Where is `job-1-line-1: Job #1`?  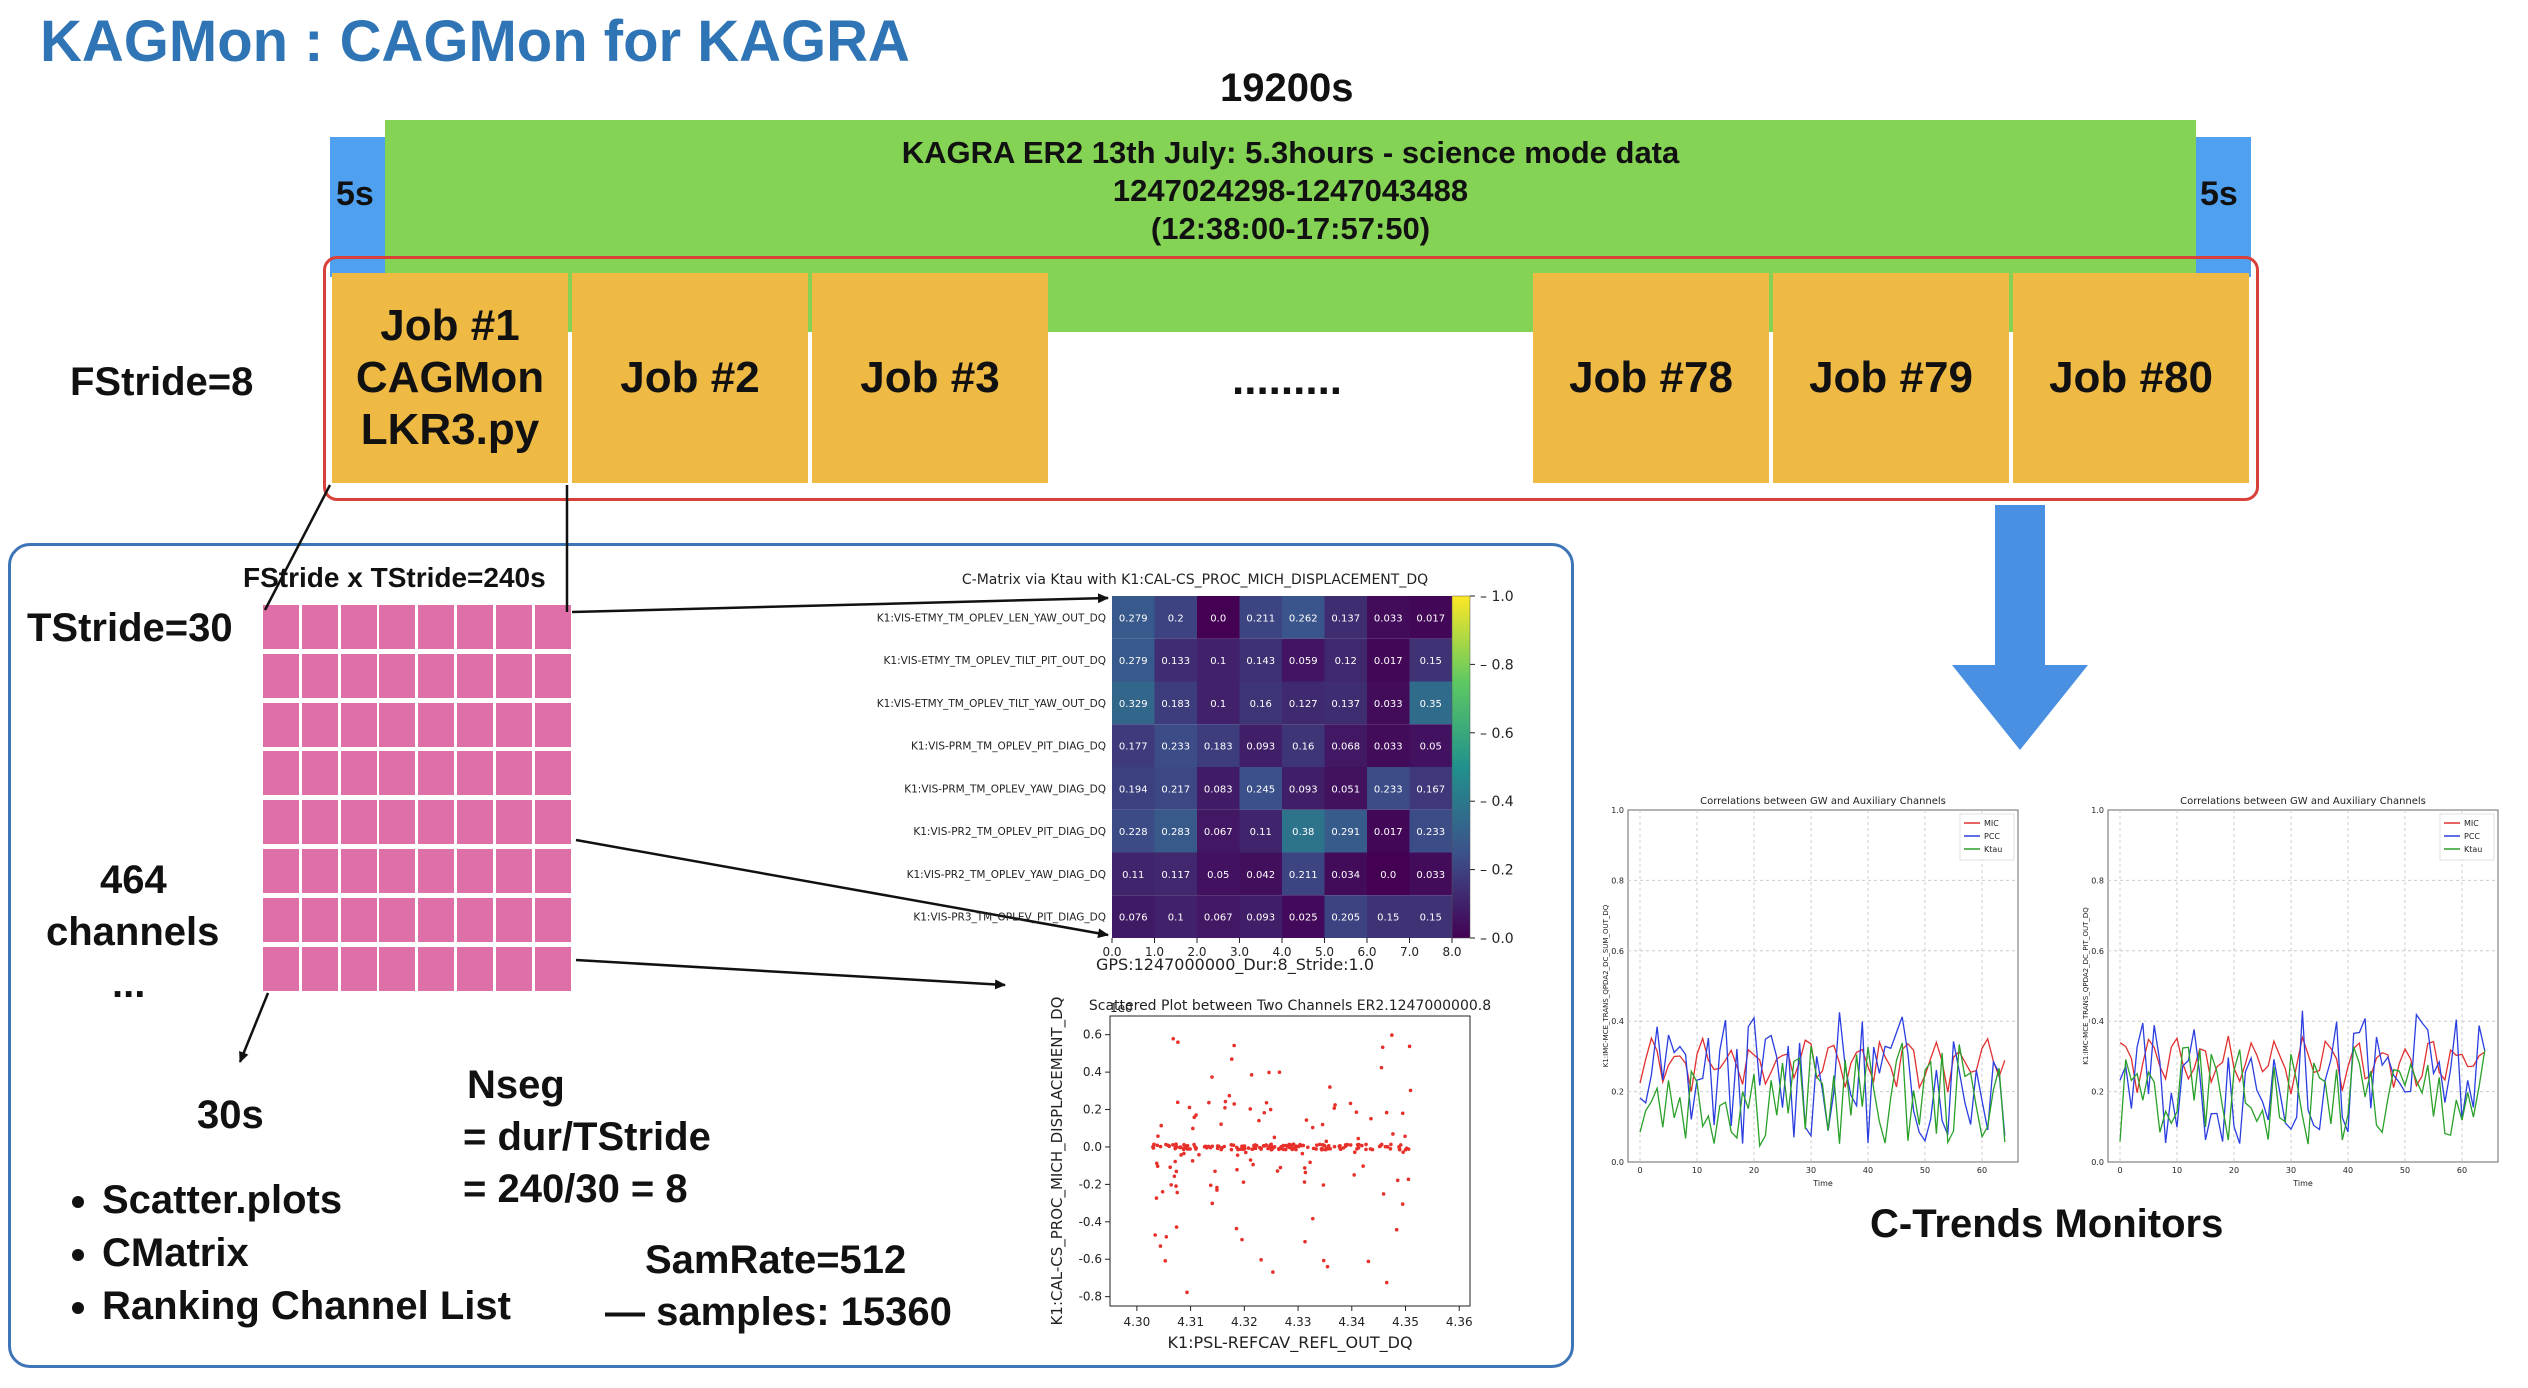
job-1-line-1: Job #1 is located at coordinates (450, 325).